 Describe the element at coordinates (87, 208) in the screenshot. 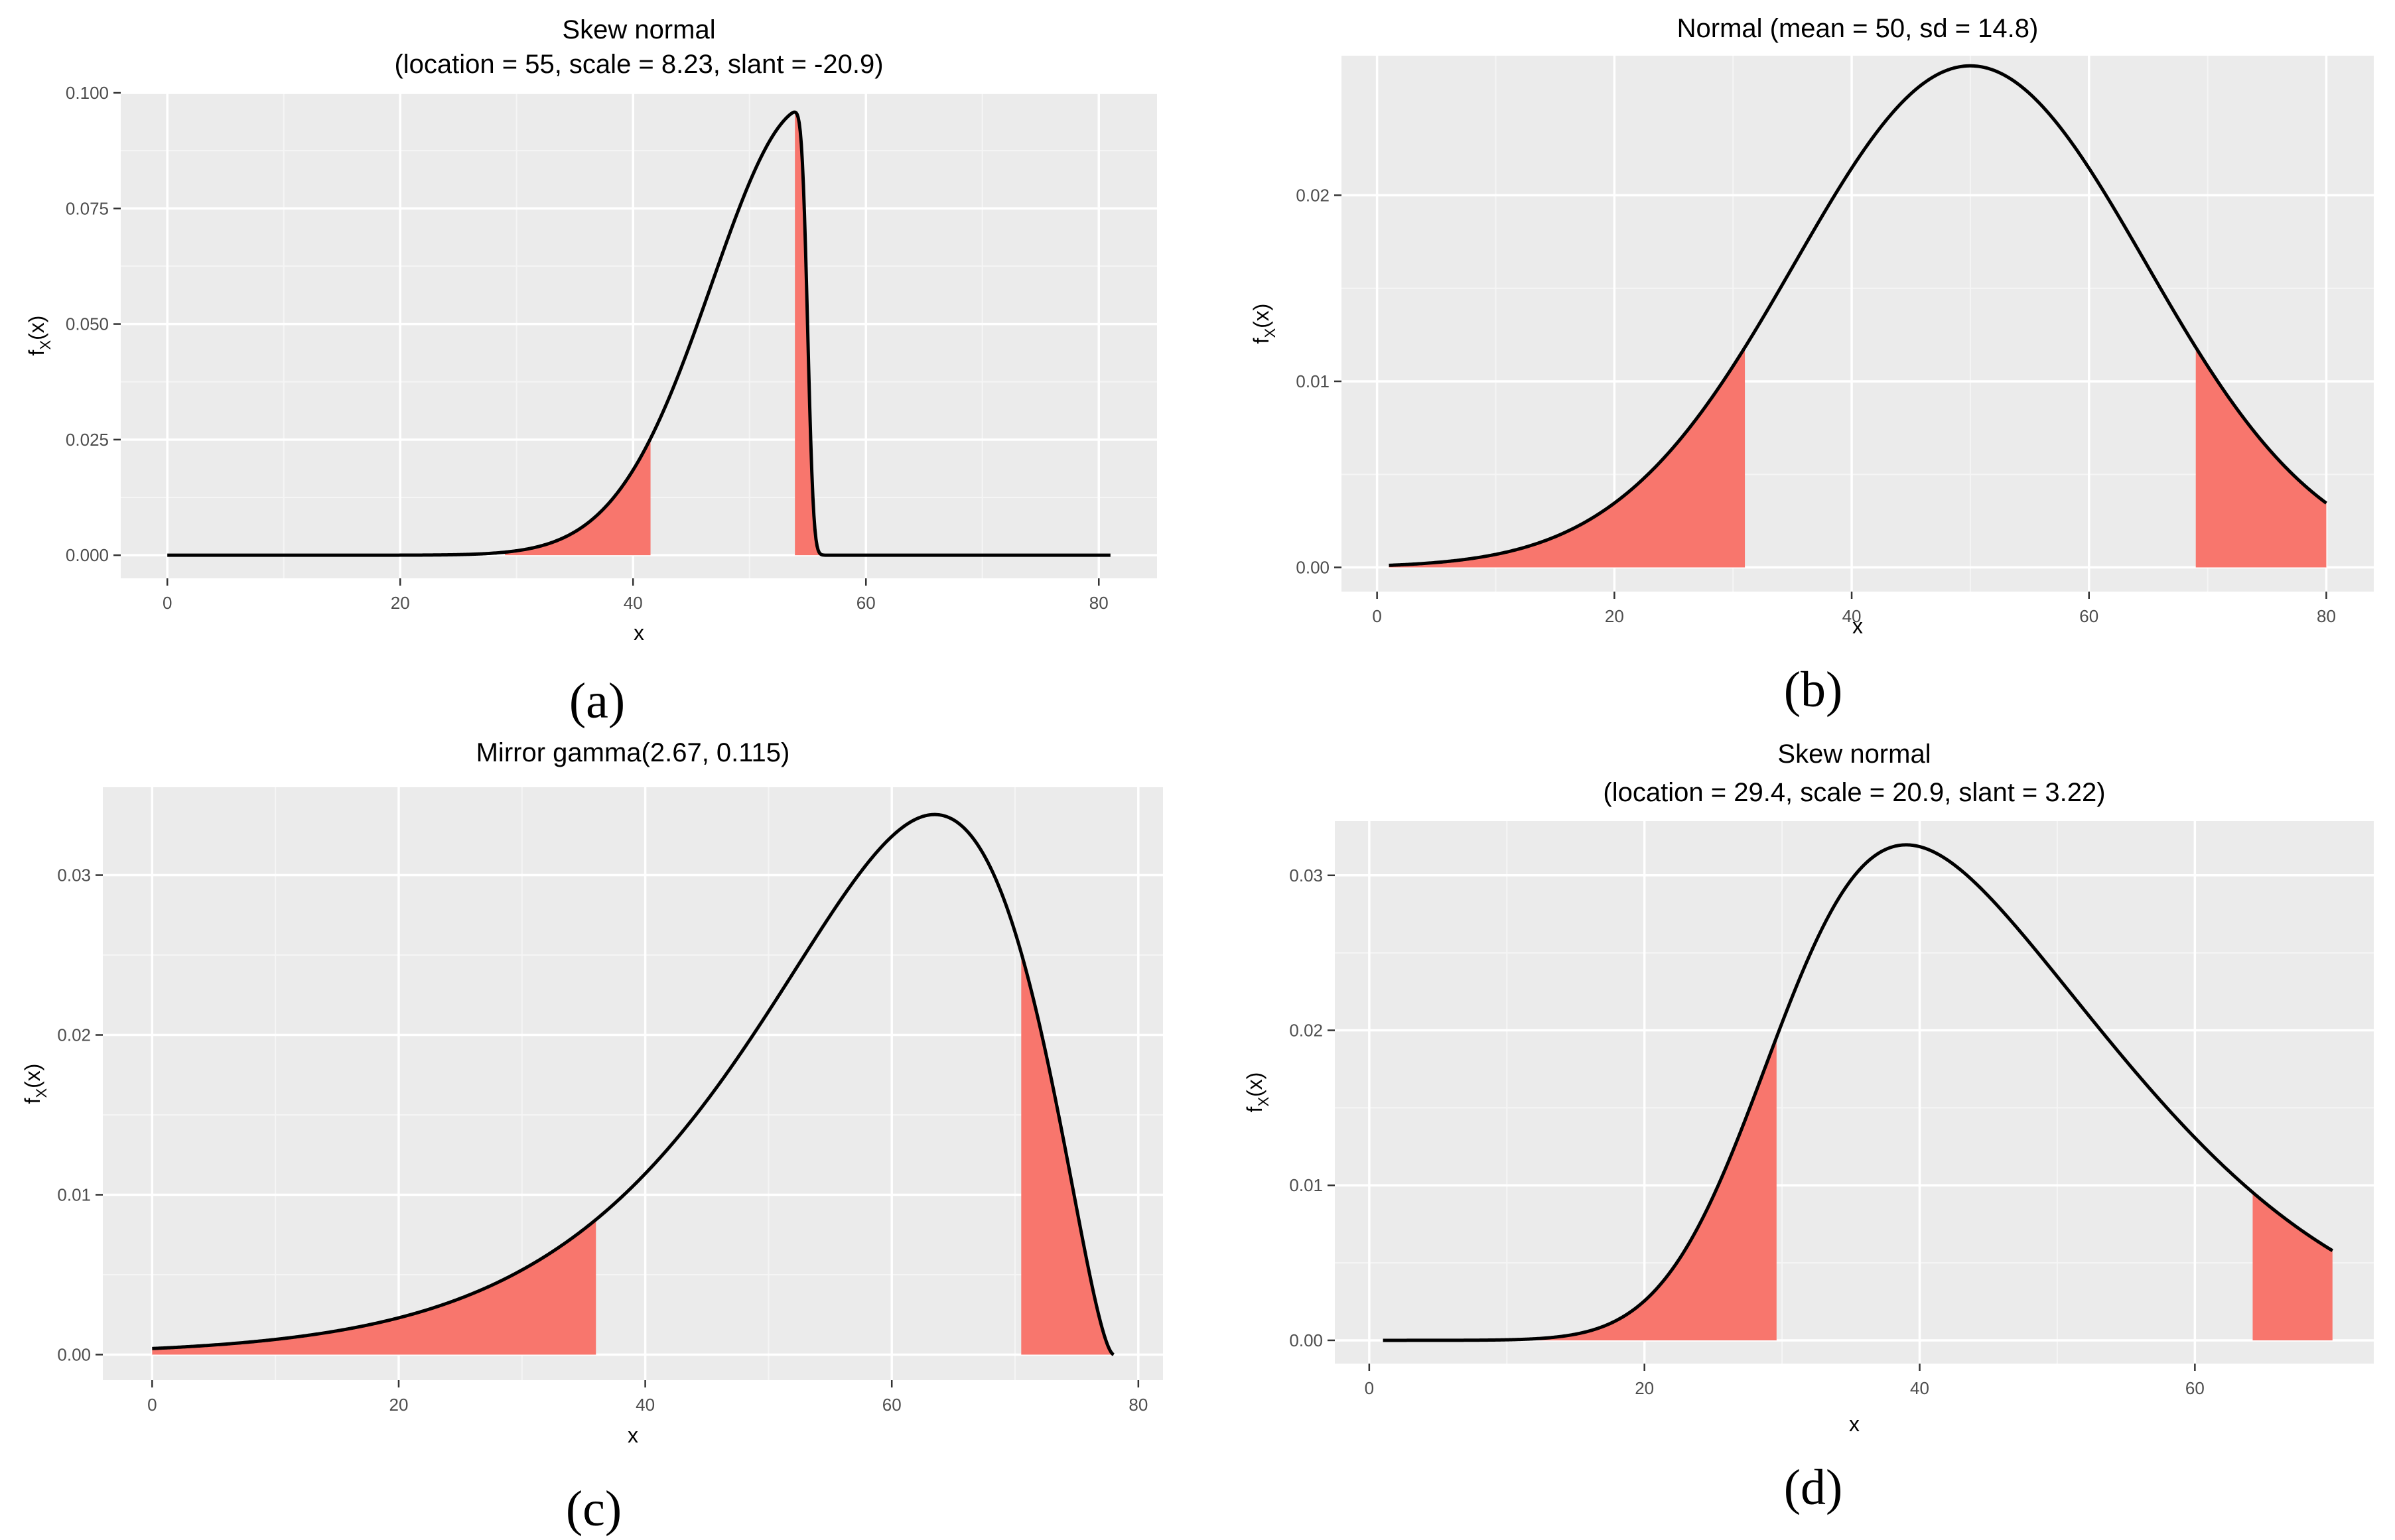

I see `y-tick-label: 0.075` at that location.